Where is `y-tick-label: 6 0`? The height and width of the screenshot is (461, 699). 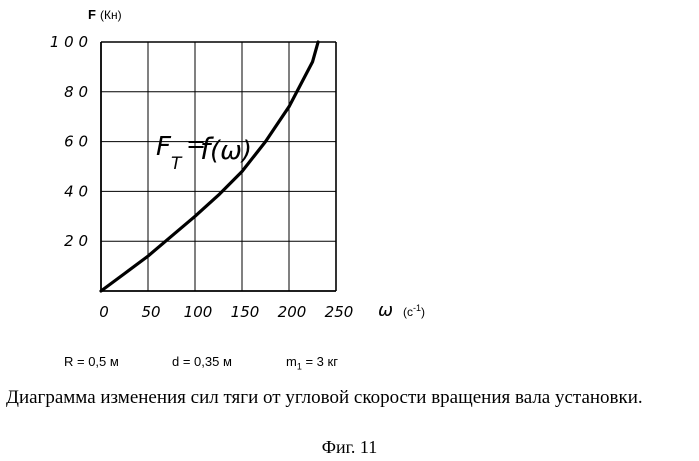
y-tick-label: 6 0 is located at coordinates (76, 142).